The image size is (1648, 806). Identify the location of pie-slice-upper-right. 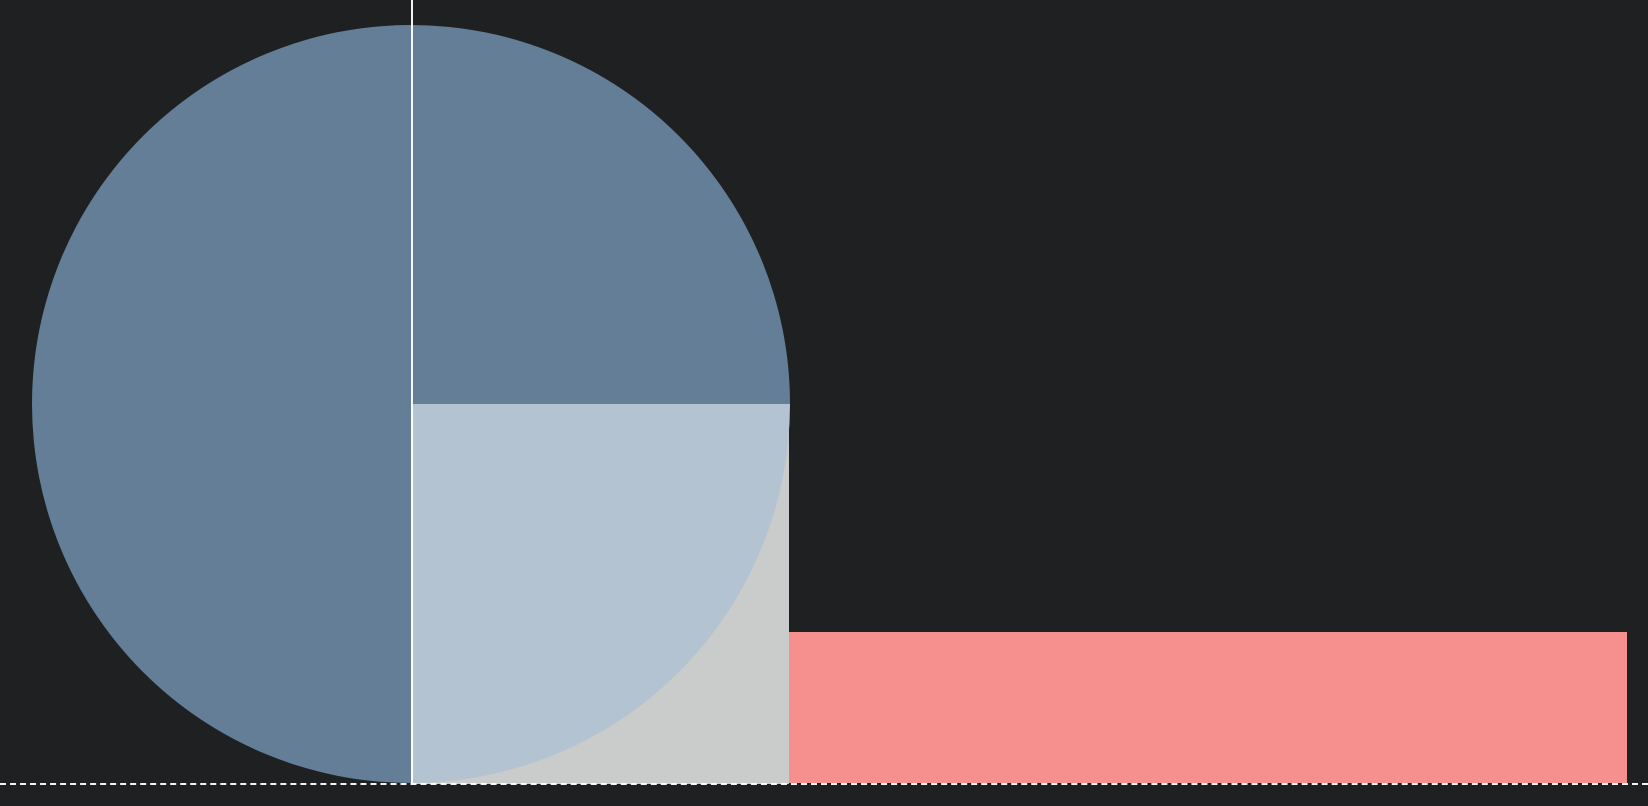
(600, 214).